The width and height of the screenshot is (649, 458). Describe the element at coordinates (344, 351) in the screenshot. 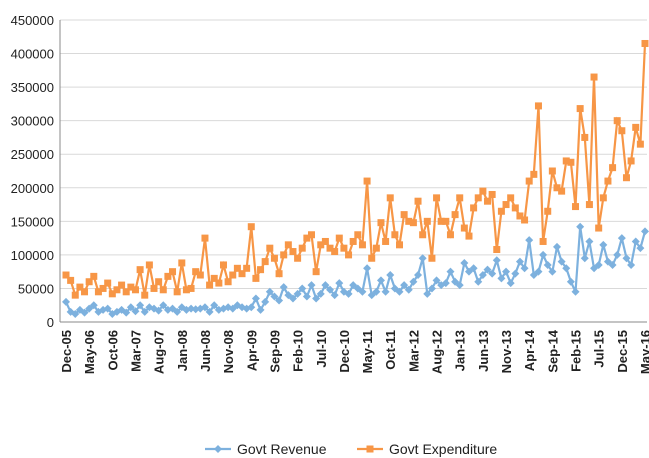

I see `x-tick-label: Dec-10` at that location.